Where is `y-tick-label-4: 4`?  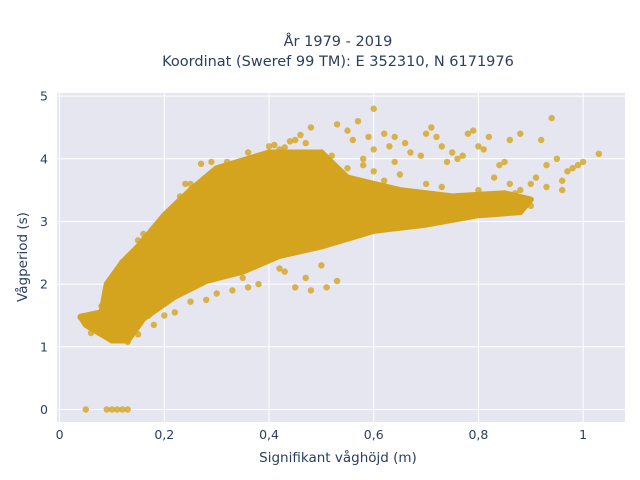
y-tick-label-4: 4 is located at coordinates (44, 158).